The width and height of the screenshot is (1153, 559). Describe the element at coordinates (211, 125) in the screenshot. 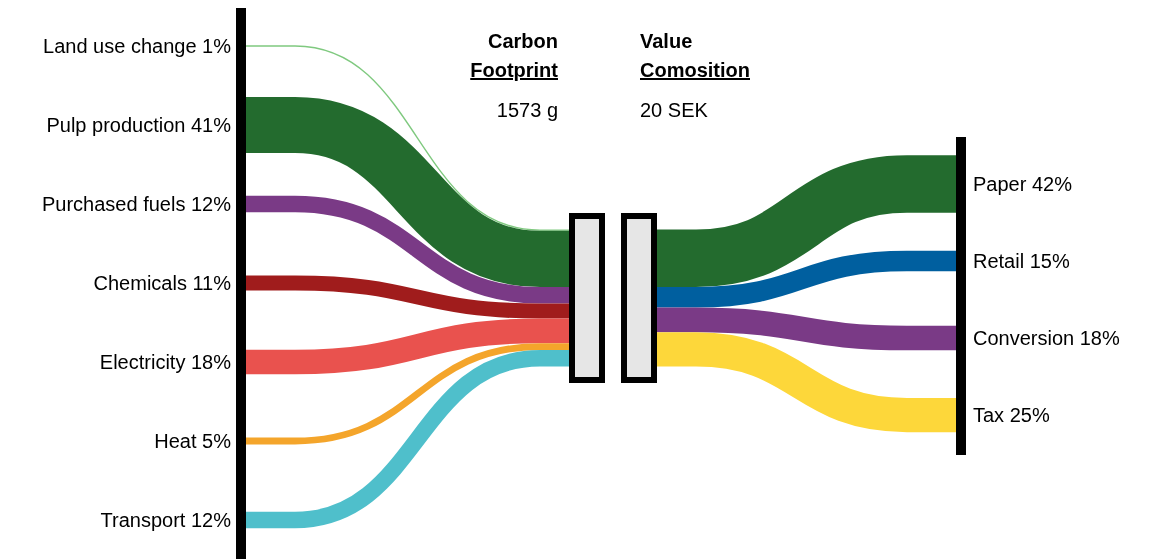

I see `data-label: 41%` at that location.